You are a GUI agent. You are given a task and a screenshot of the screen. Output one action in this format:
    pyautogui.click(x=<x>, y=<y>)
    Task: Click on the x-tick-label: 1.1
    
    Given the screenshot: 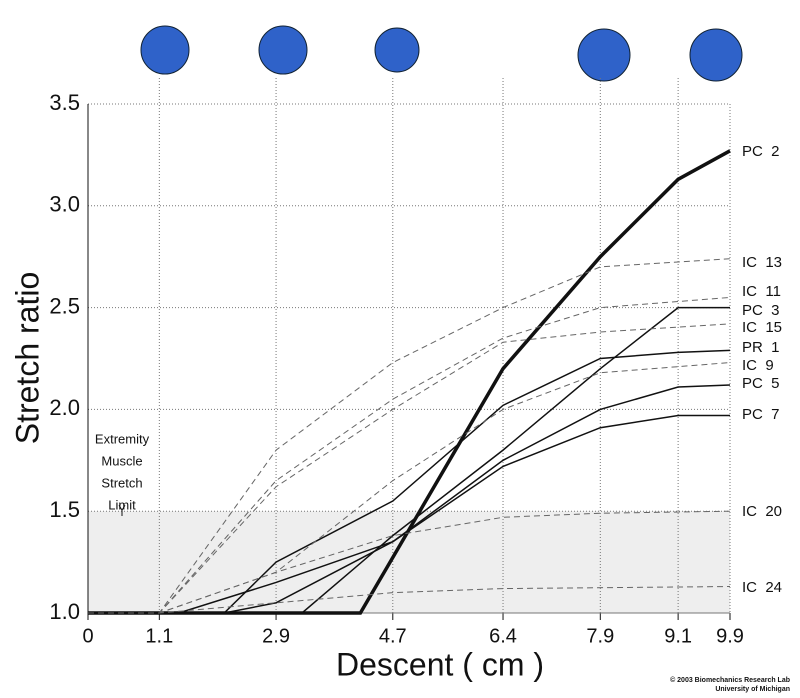 What is the action you would take?
    pyautogui.click(x=159, y=636)
    